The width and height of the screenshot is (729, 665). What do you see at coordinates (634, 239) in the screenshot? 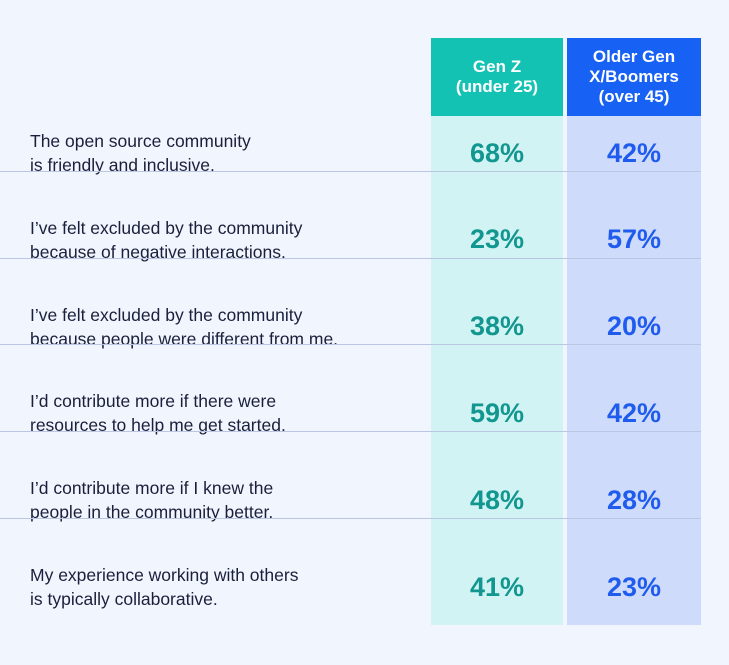
I see `older-value: 57%` at bounding box center [634, 239].